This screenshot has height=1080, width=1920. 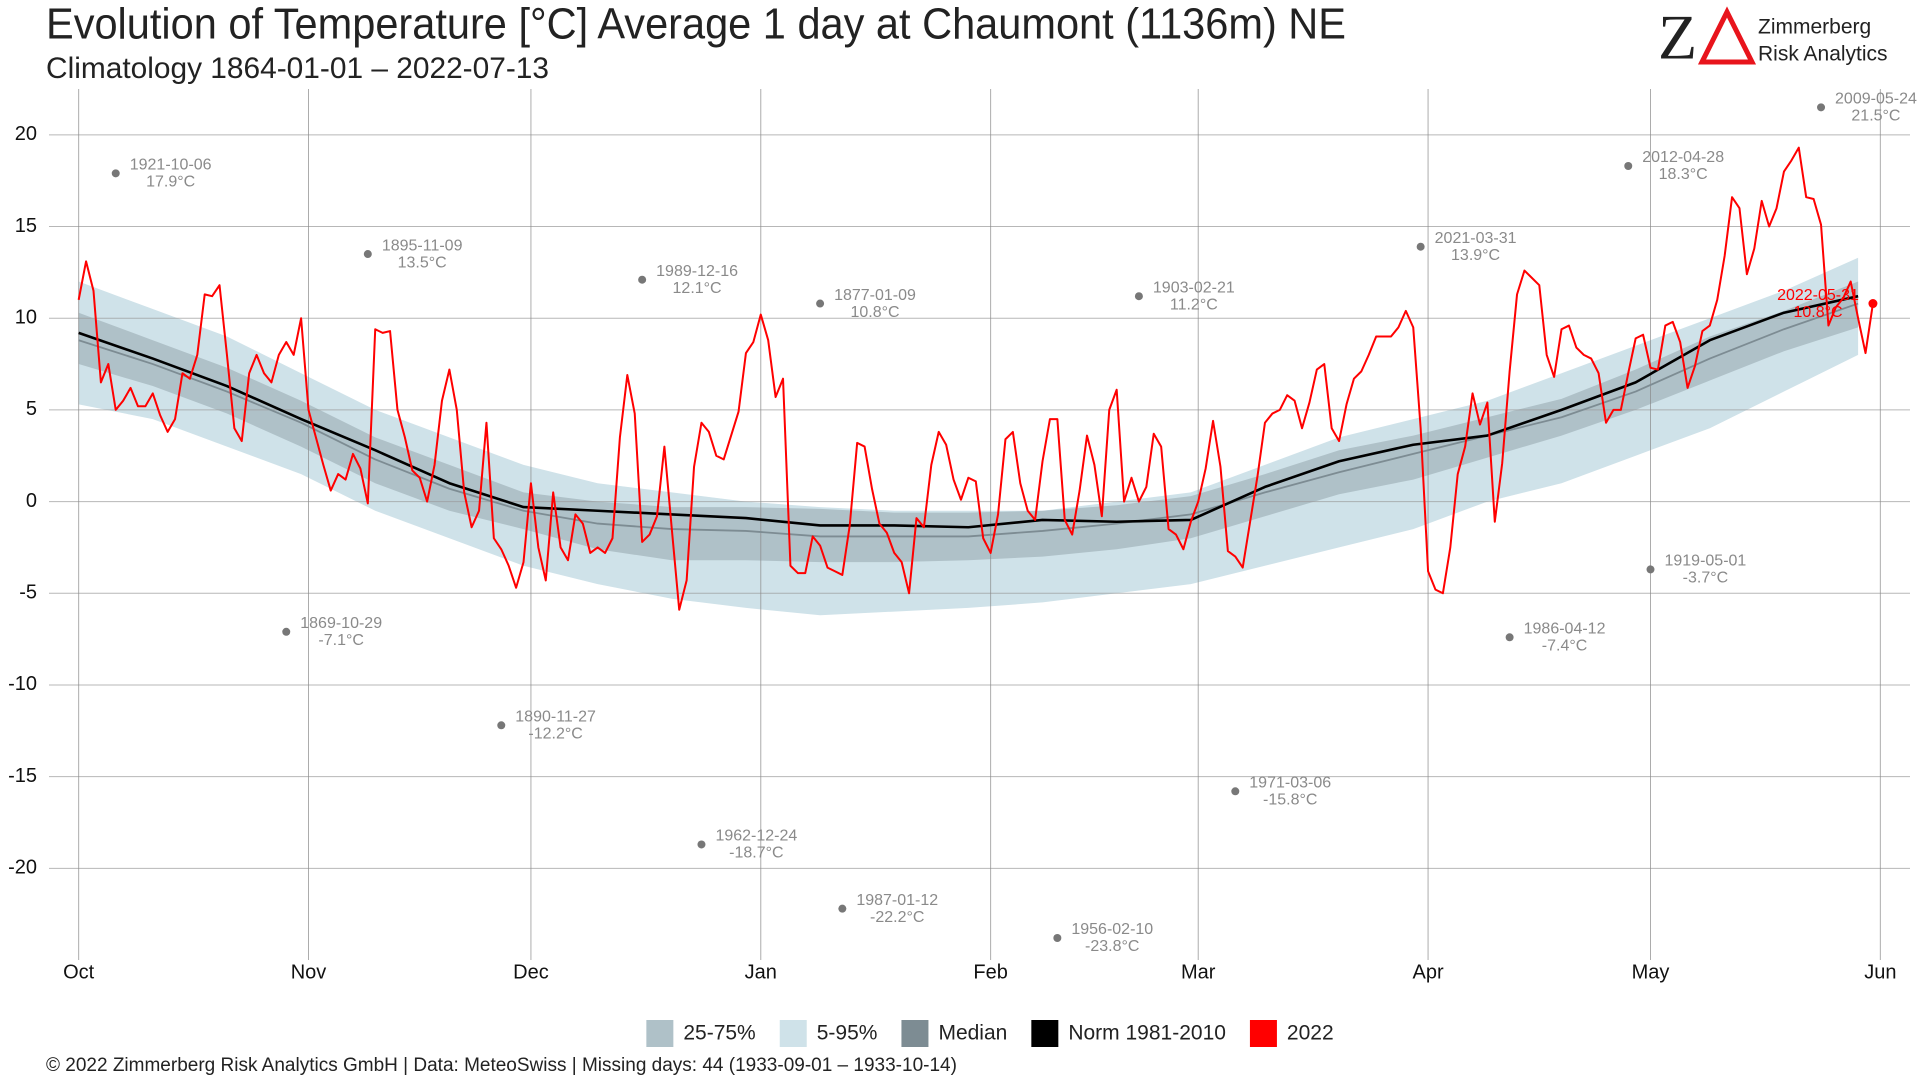 What do you see at coordinates (422, 262) in the screenshot?
I see `record-value: 13.5°C` at bounding box center [422, 262].